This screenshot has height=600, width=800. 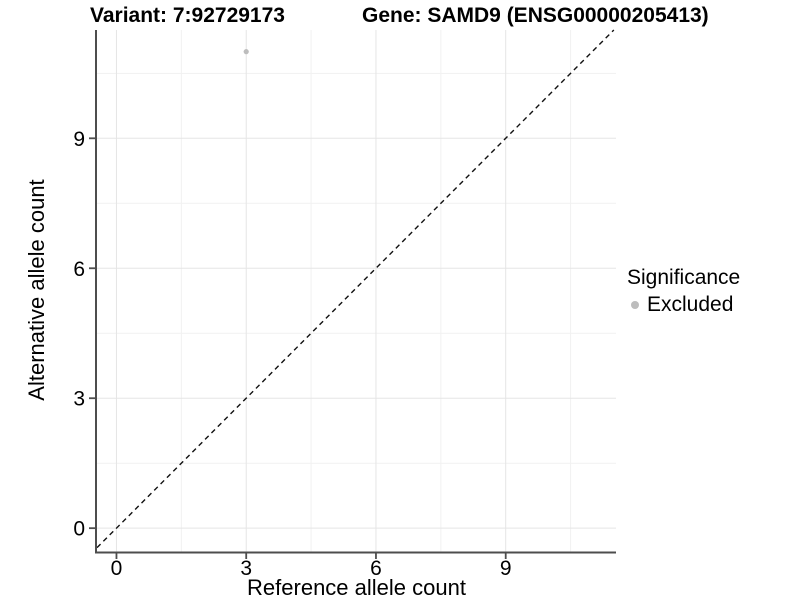 I want to click on legend-items: Excluded, so click(x=683, y=304).